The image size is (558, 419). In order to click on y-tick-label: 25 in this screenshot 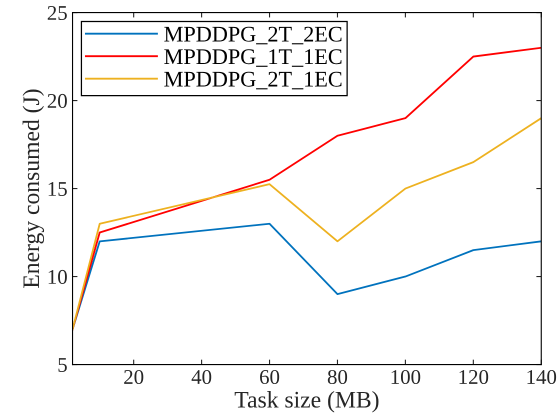, I will do `click(57, 13)`.